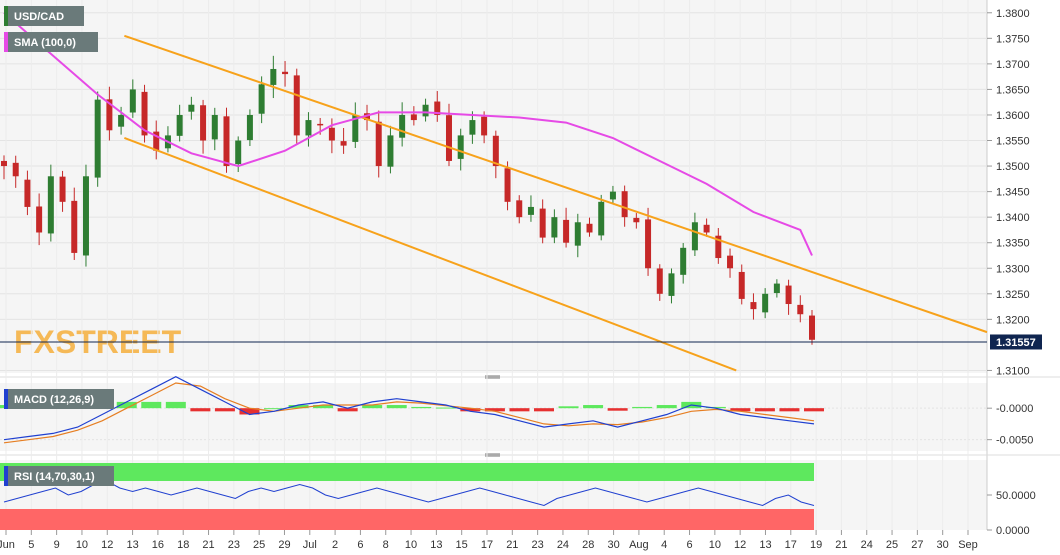 Image resolution: width=1060 pixels, height=555 pixels. Describe the element at coordinates (588, 545) in the screenshot. I see `x-tick-label: 28` at that location.